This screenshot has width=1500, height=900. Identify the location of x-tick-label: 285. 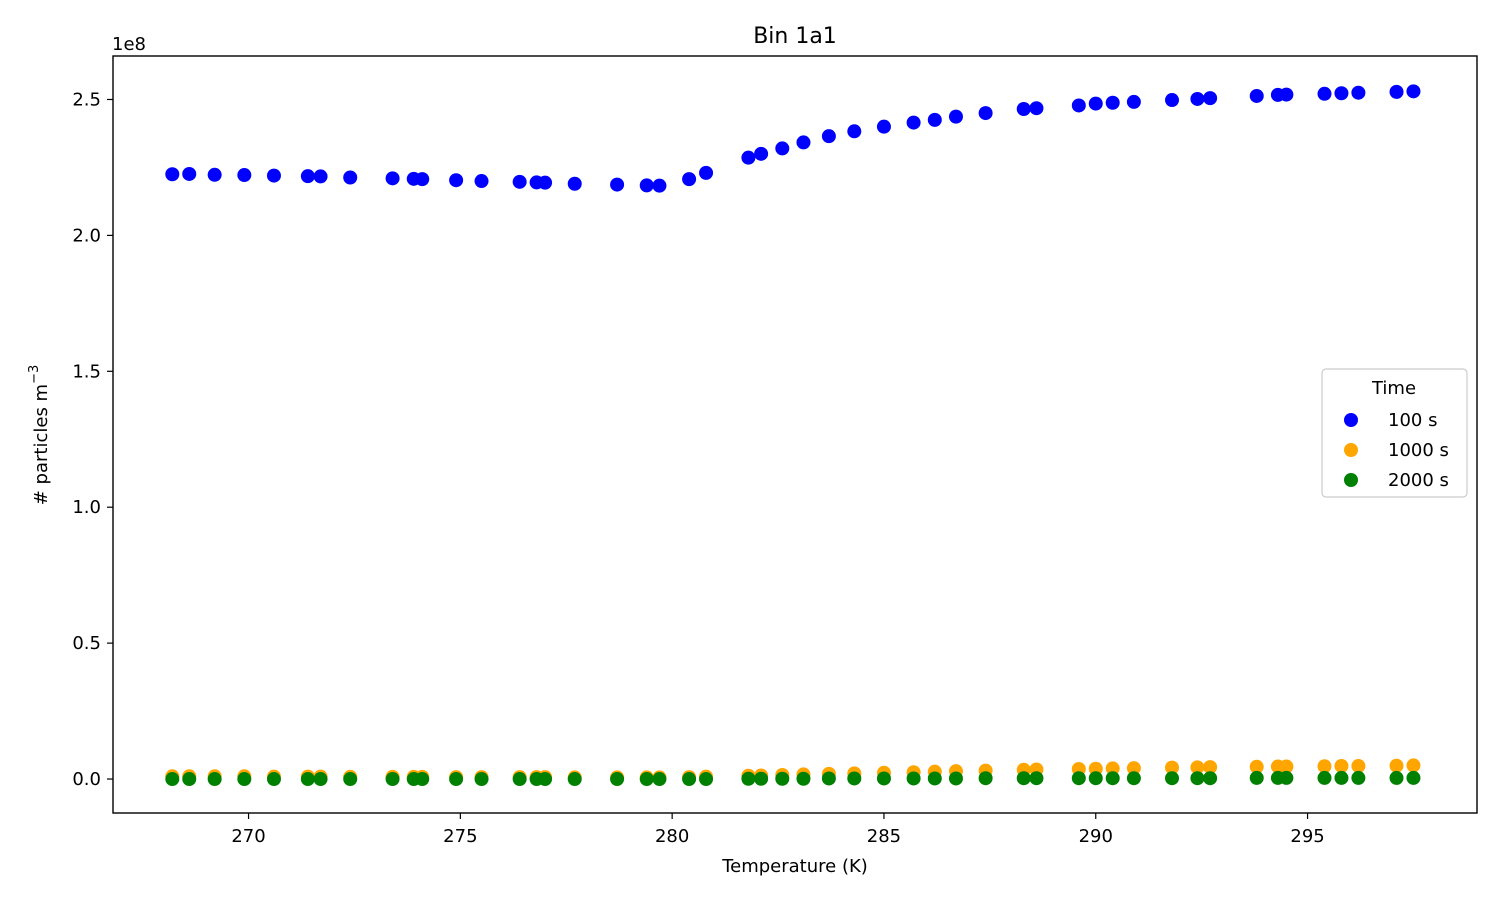
(884, 836).